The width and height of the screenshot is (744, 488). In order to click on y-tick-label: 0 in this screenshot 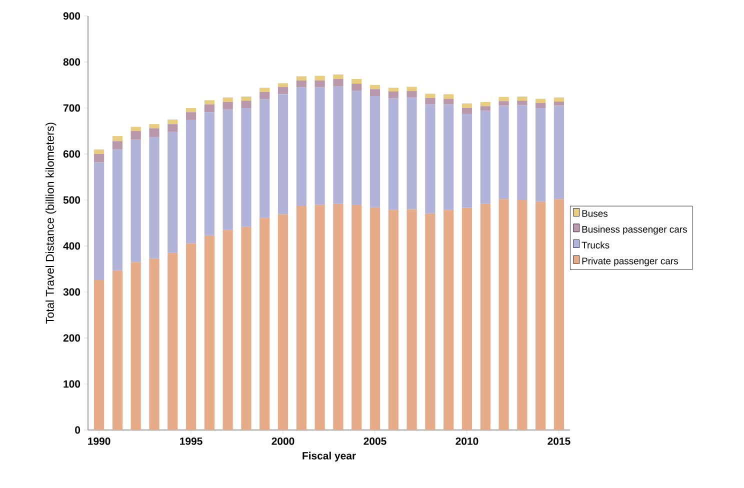, I will do `click(77, 430)`.